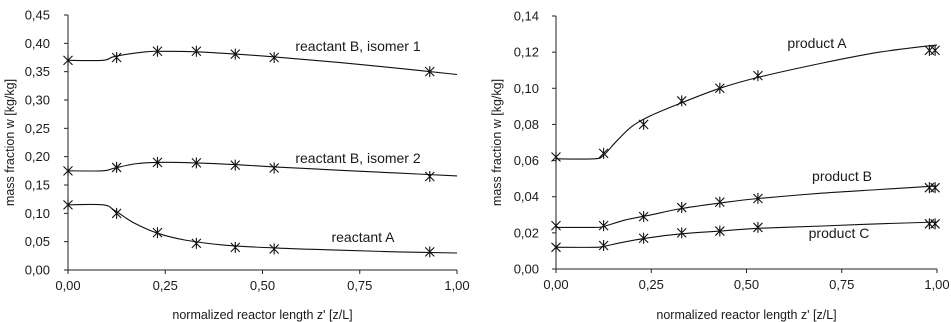 The image size is (951, 322). Describe the element at coordinates (37, 156) in the screenshot. I see `y-tick-label: 0,20` at that location.